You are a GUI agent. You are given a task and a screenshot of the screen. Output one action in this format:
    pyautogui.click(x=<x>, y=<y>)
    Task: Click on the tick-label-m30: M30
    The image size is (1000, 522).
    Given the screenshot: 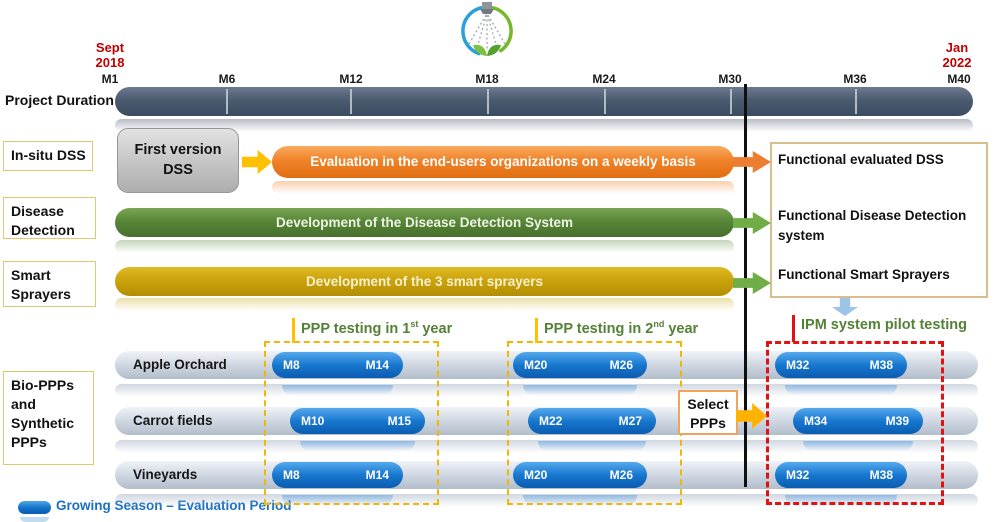 What is the action you would take?
    pyautogui.click(x=730, y=79)
    